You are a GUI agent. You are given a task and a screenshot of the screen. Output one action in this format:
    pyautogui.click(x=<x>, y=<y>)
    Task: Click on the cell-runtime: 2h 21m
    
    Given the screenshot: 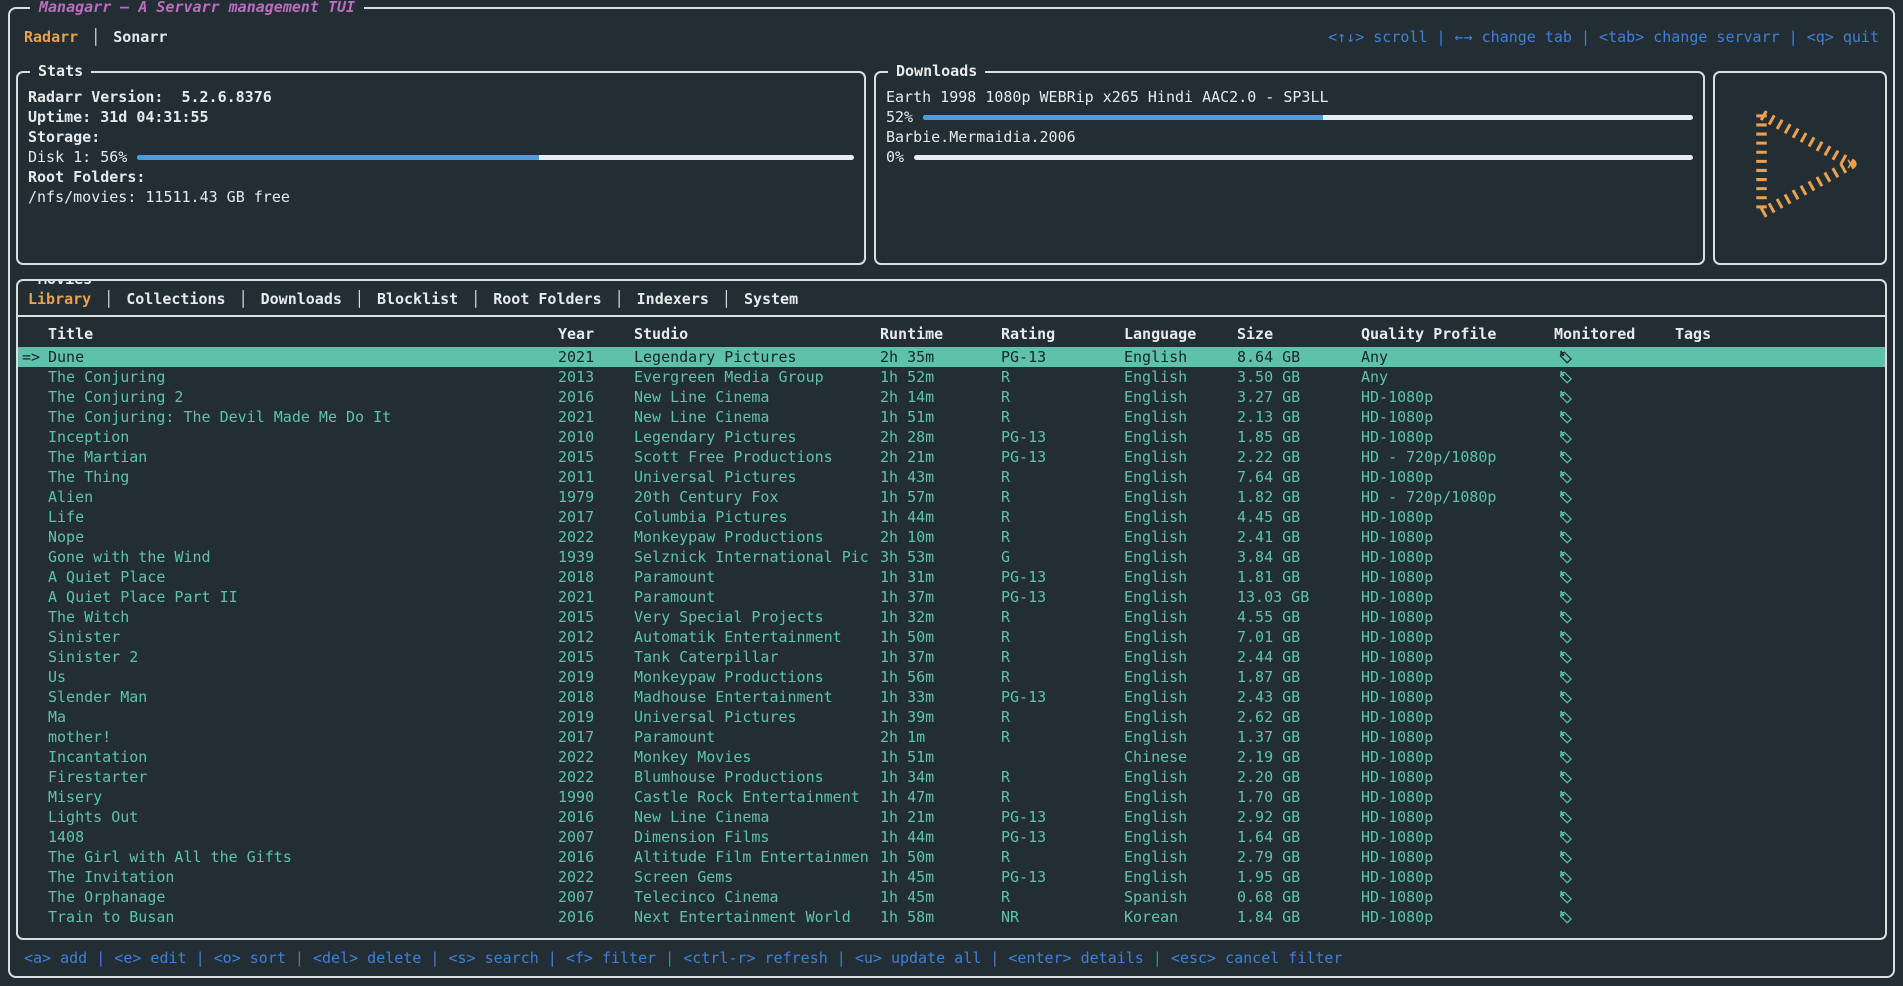 What is the action you would take?
    pyautogui.click(x=907, y=457)
    